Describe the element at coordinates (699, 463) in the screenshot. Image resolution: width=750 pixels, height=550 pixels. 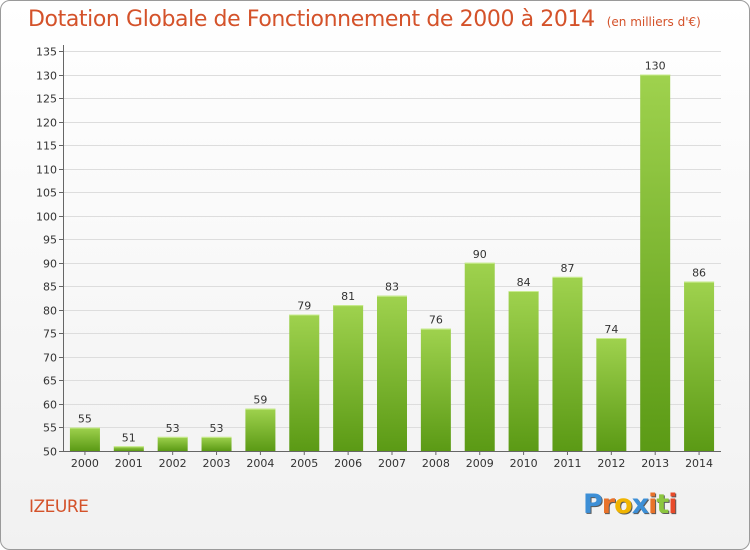
I see `x-tick-label: 2014` at that location.